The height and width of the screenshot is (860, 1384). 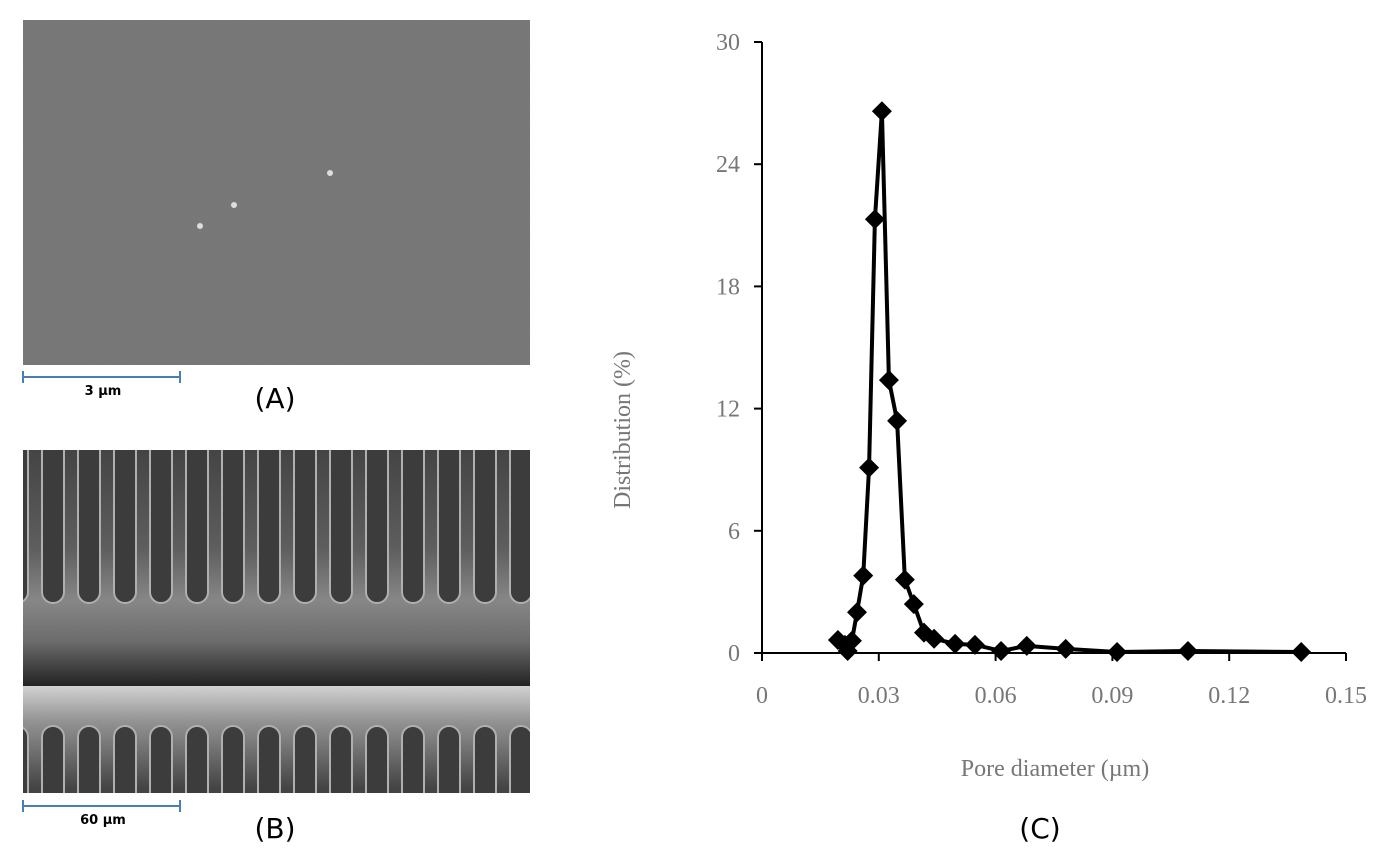 What do you see at coordinates (623, 430) in the screenshot?
I see `y-axis-title: Distribution (%)` at bounding box center [623, 430].